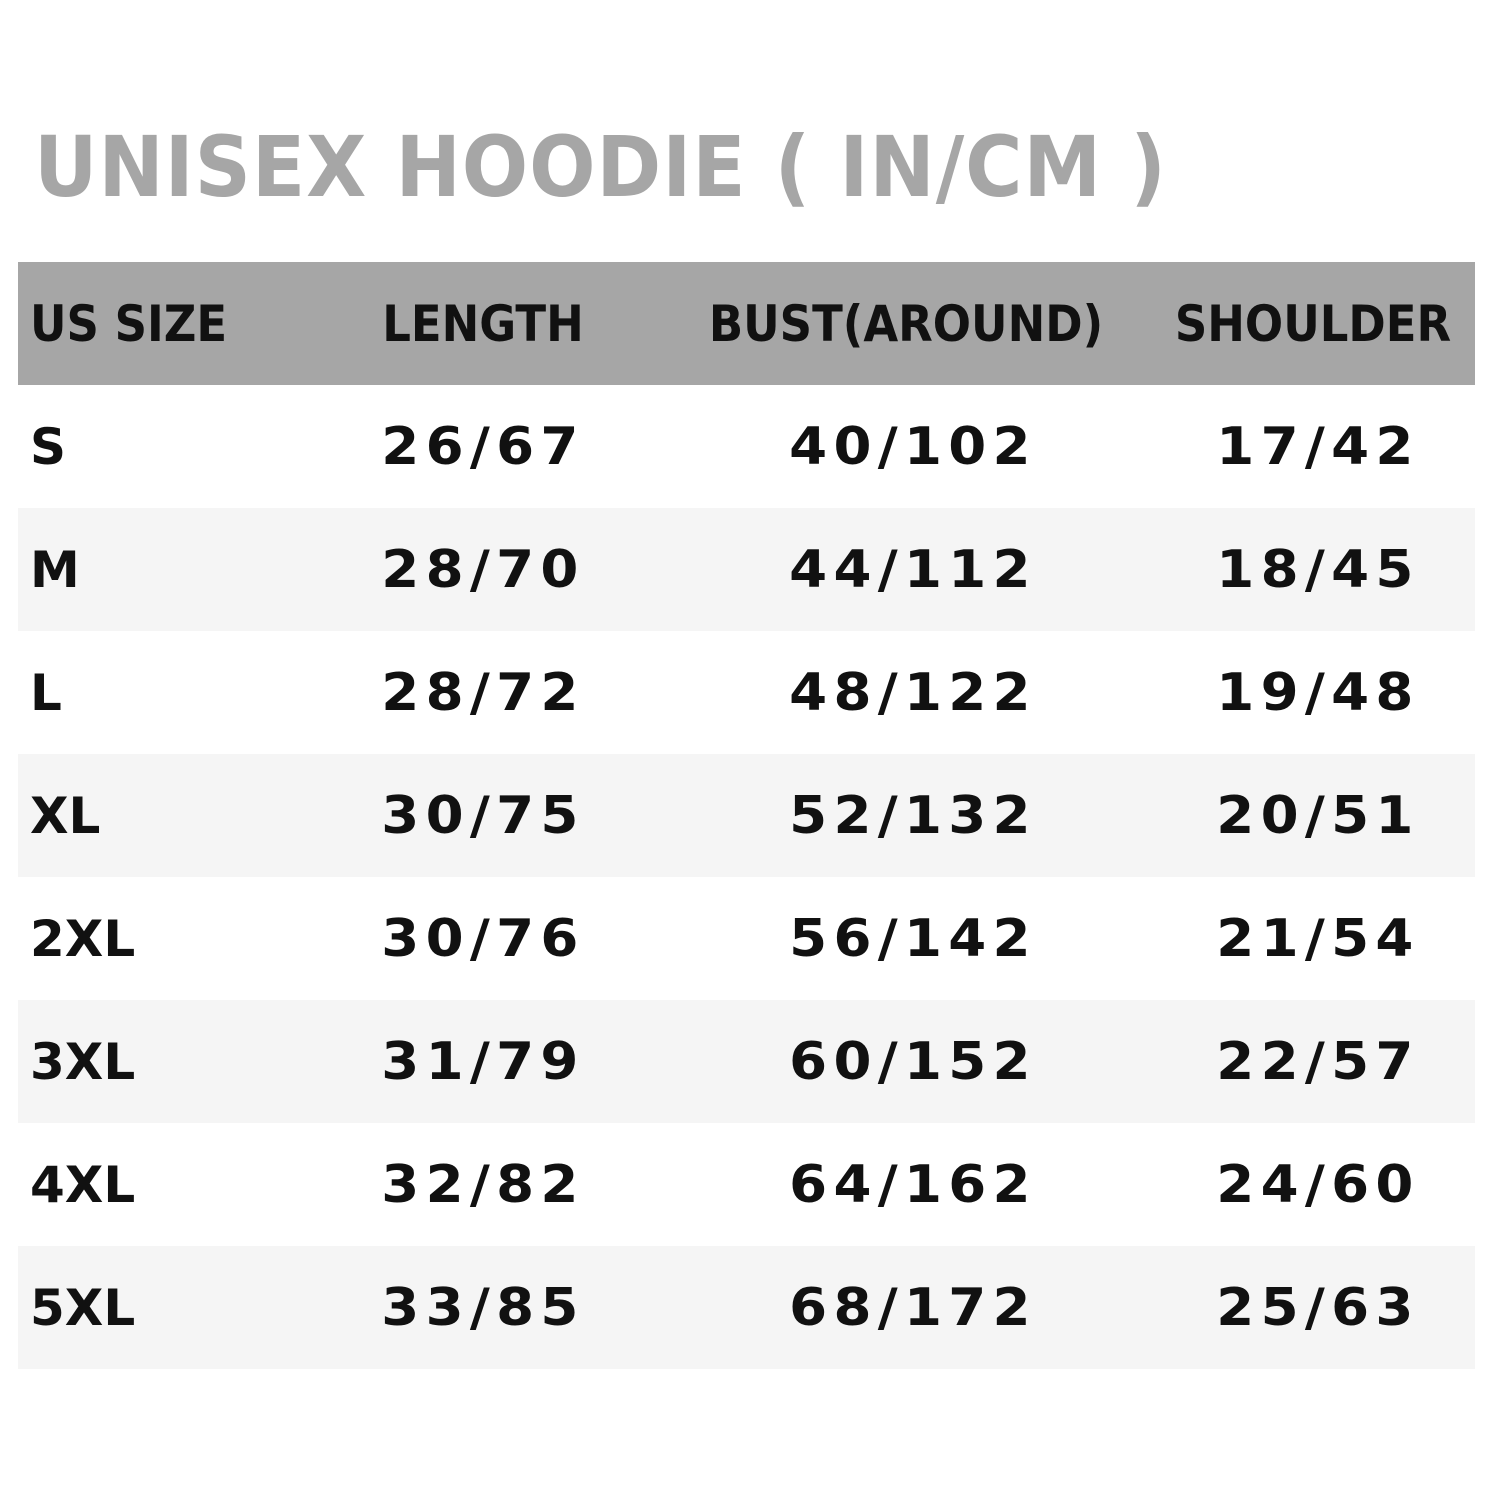  I want to click on table-row: 5XL 33/85 68/172 25/63, so click(746, 1307).